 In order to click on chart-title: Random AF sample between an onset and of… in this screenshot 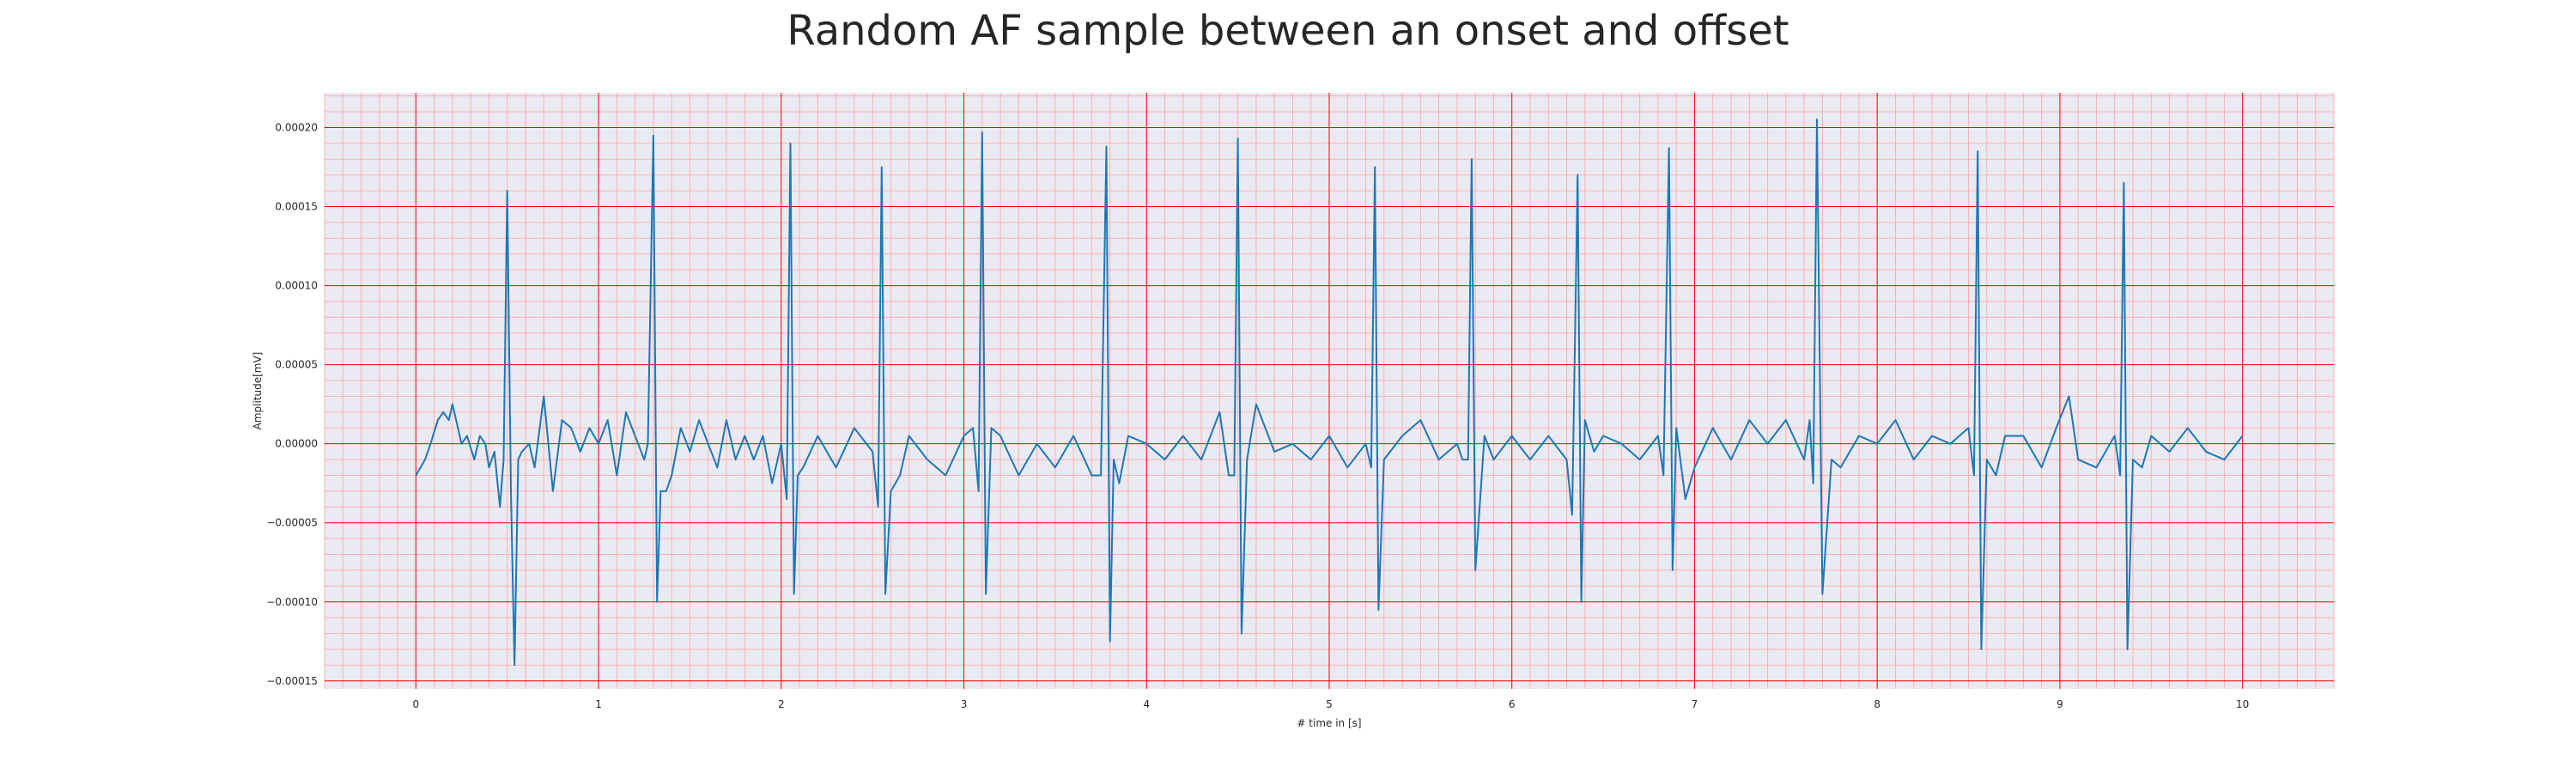, I will do `click(1288, 31)`.